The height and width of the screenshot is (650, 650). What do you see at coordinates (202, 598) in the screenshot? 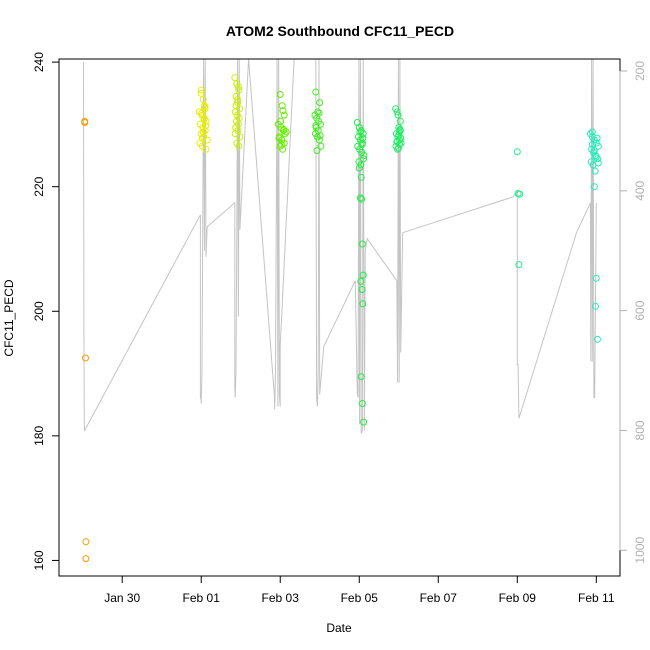
I see `x-tick-label: Feb 01` at bounding box center [202, 598].